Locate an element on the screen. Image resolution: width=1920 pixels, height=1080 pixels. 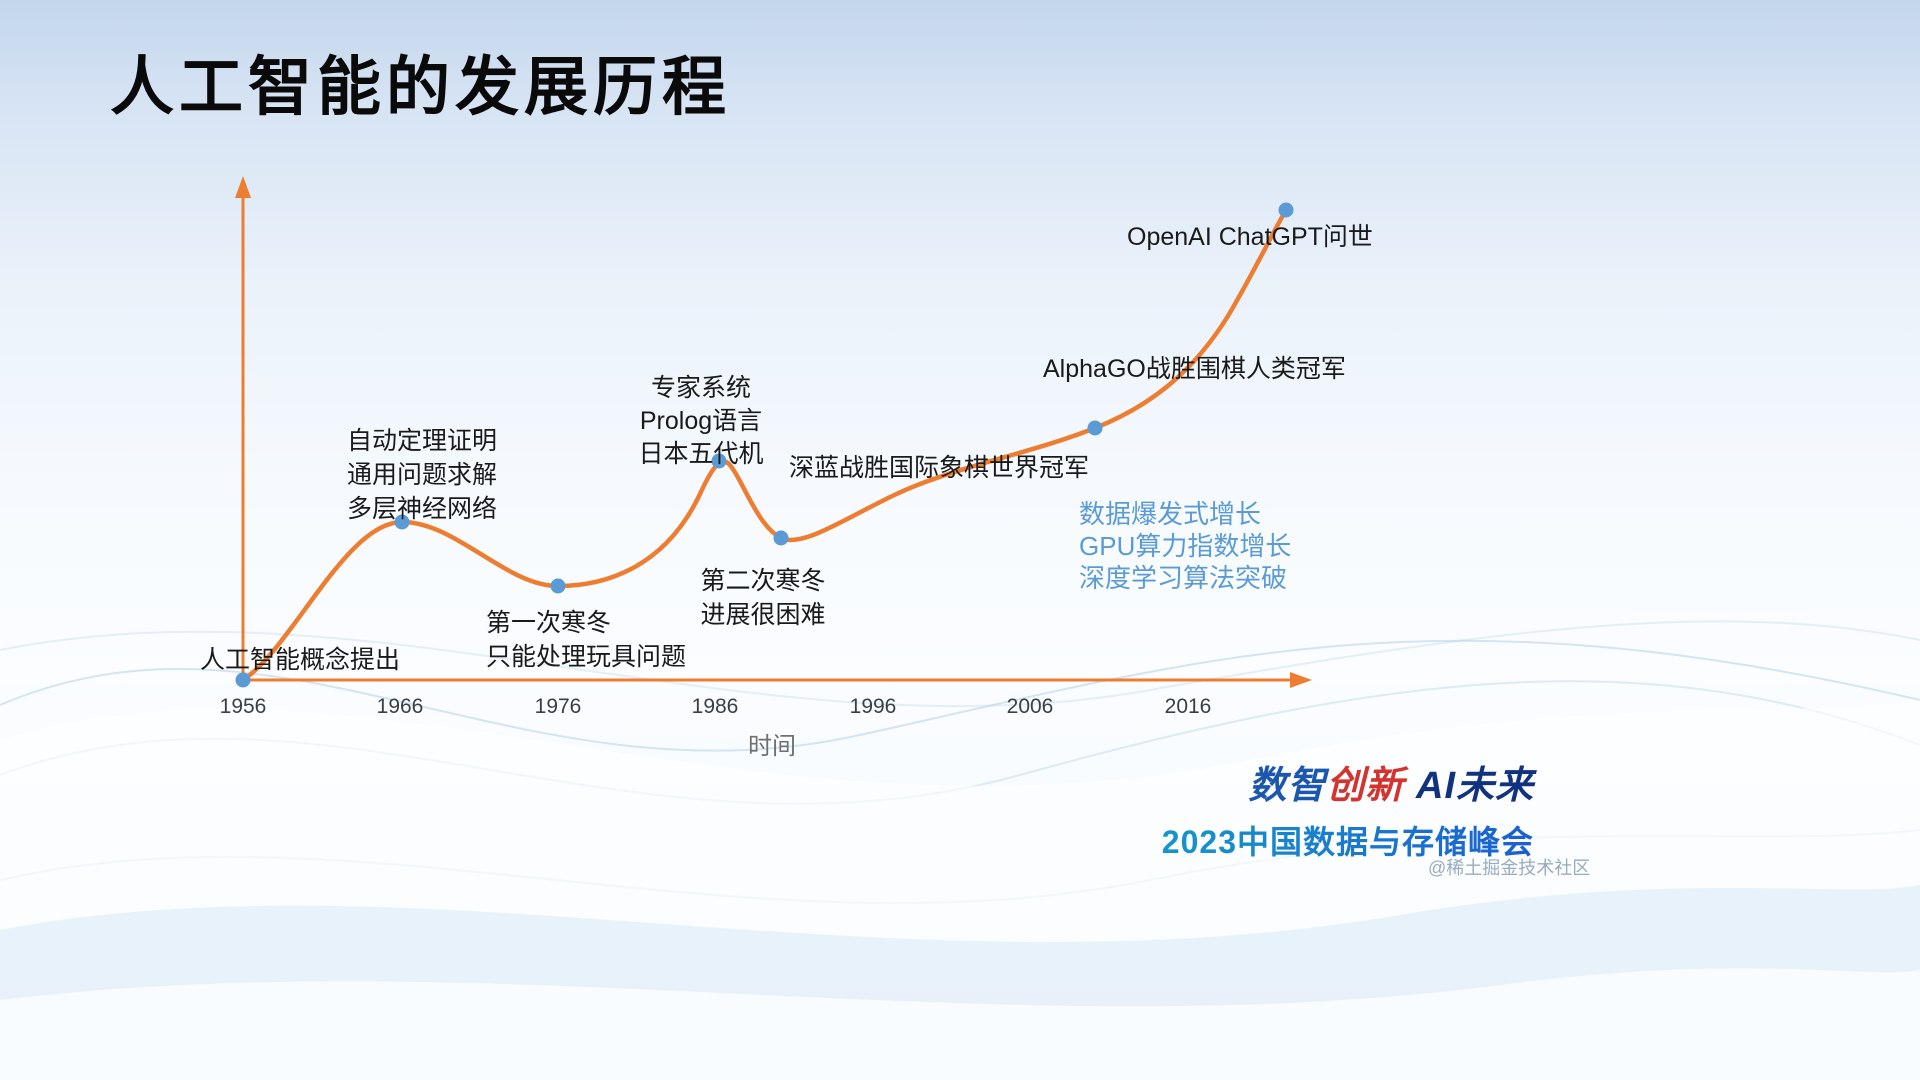
driver-line: 深度学习算法突破 is located at coordinates (1183, 578).